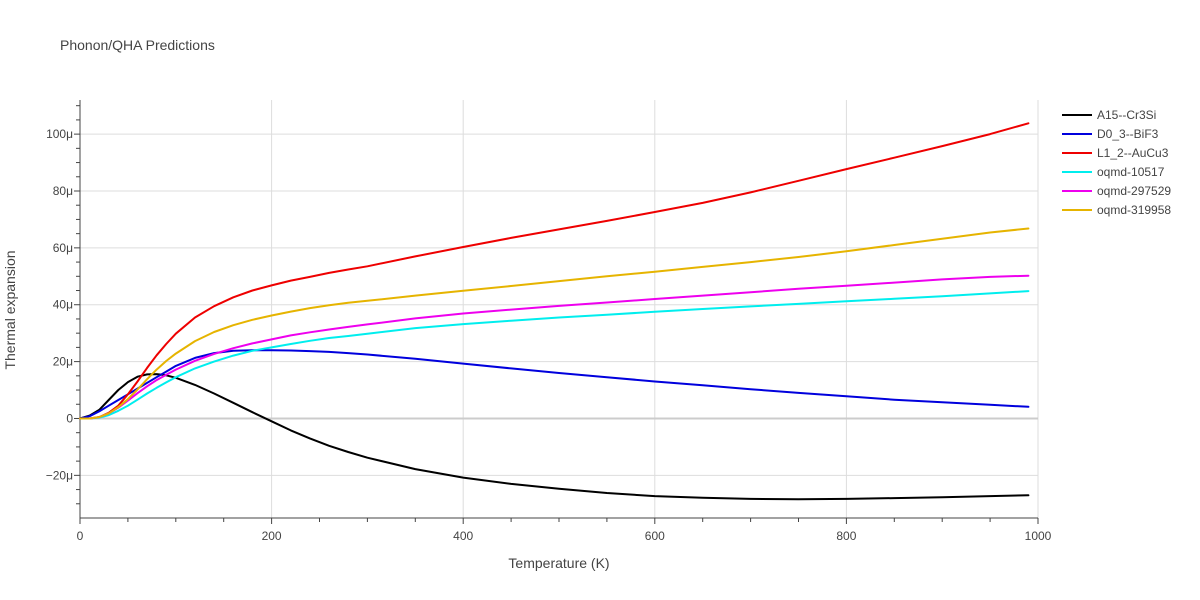  Describe the element at coordinates (1134, 191) in the screenshot. I see `legend-label: oqmd-297529` at that location.